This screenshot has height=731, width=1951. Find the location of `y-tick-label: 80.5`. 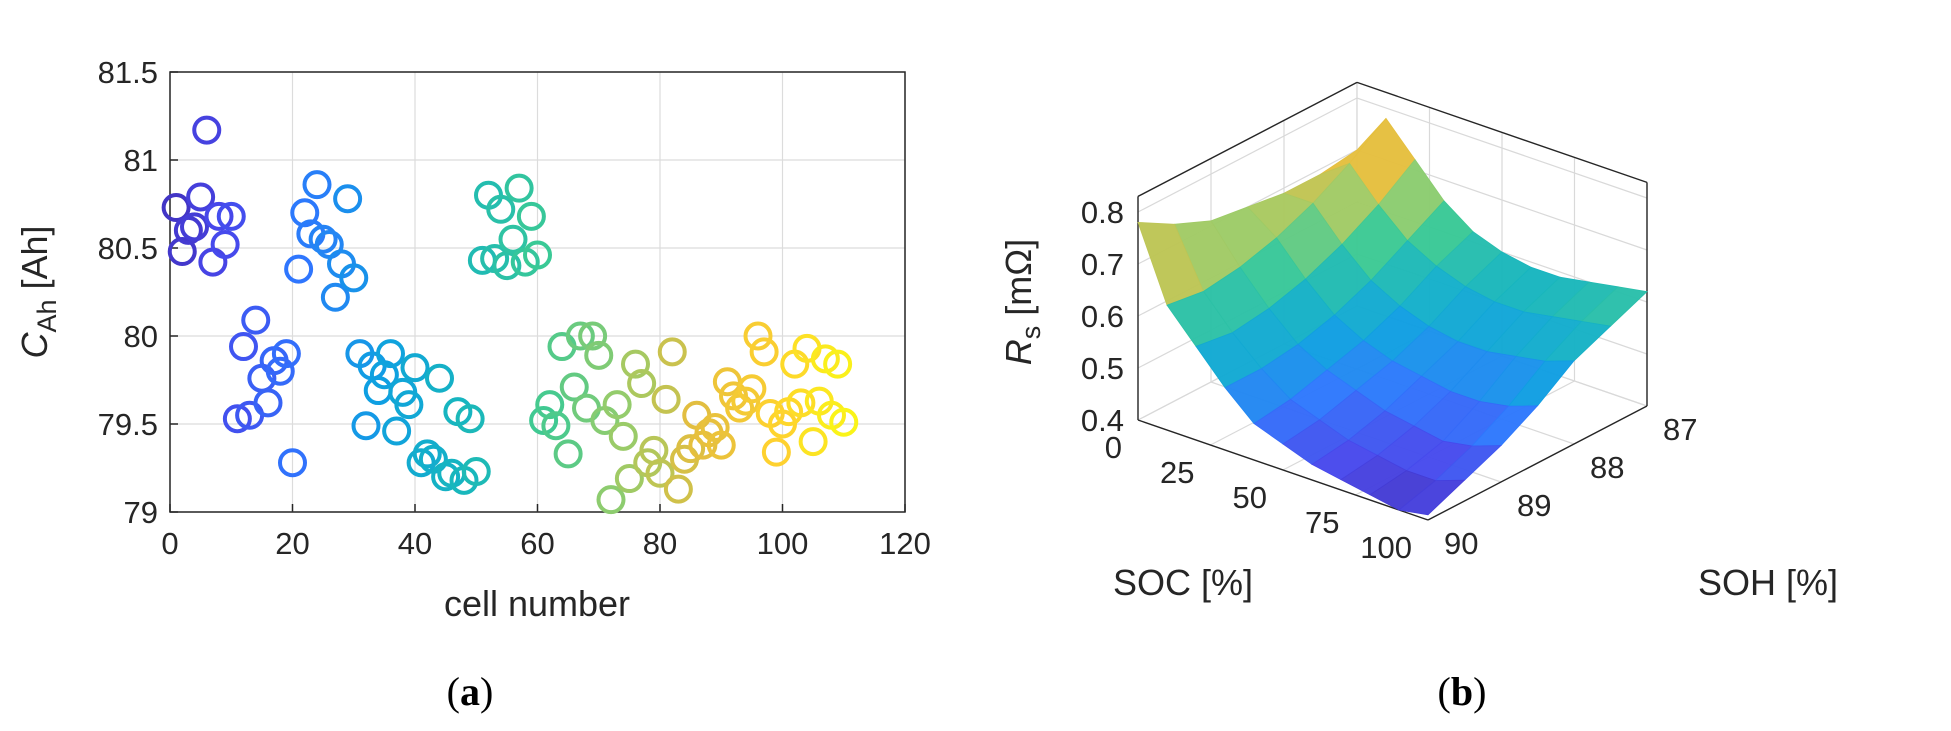

y-tick-label: 80.5 is located at coordinates (128, 248).